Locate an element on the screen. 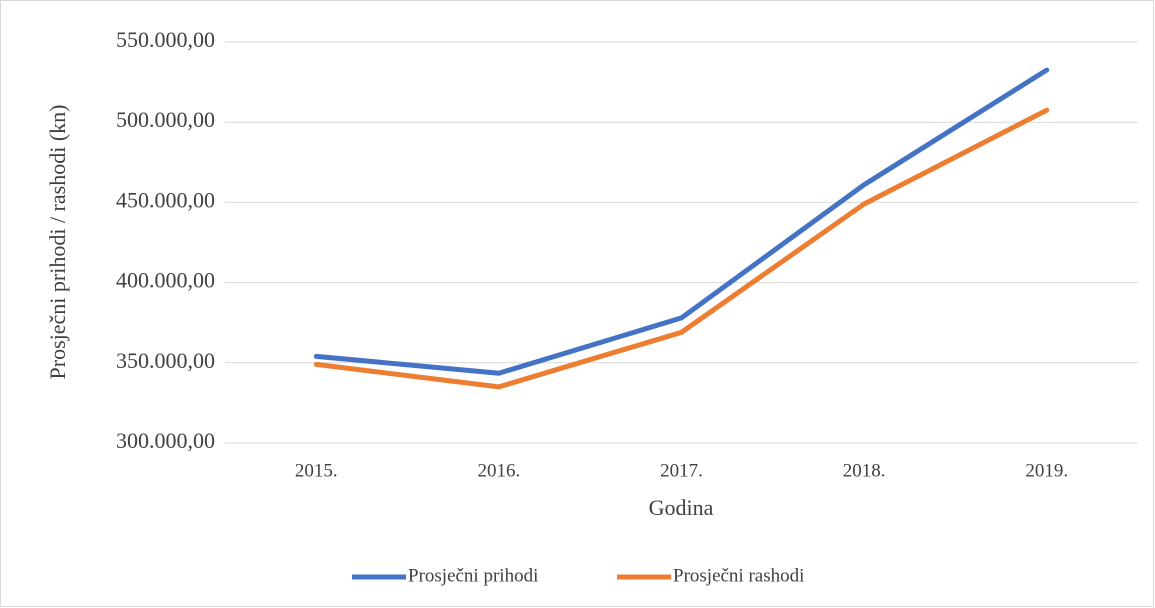 The width and height of the screenshot is (1155, 608). y-tick-label: 500.000,00 is located at coordinates (165, 119).